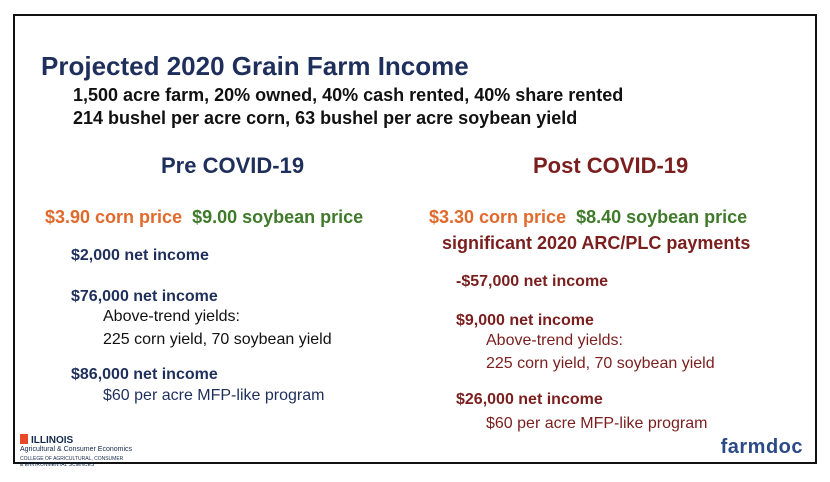 Image resolution: width=830 pixels, height=482 pixels. Describe the element at coordinates (214, 395) in the screenshot. I see `pre-mfp-label: $60 per acre MFP-like program` at that location.